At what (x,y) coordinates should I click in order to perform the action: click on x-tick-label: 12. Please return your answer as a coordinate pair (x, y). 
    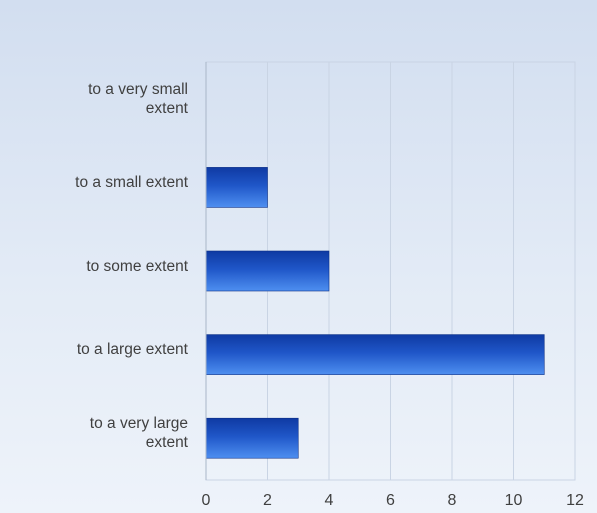
    Looking at the image, I should click on (575, 500).